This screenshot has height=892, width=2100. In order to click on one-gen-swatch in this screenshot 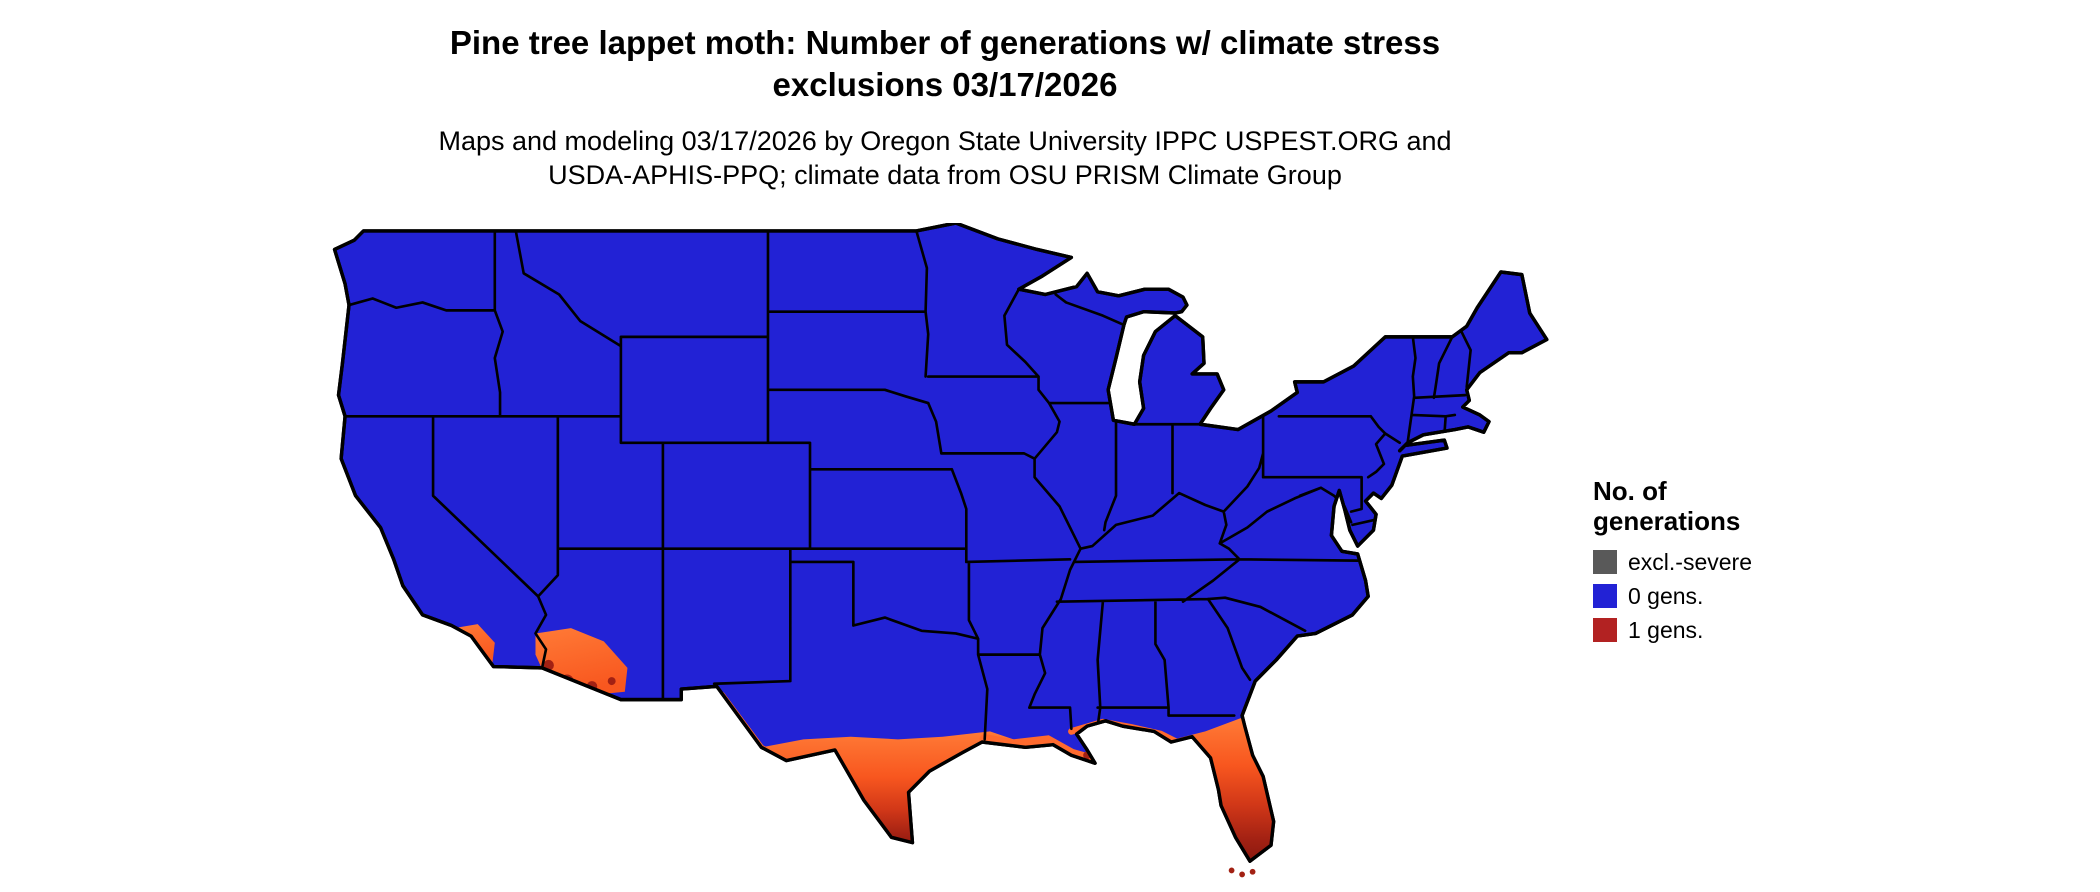, I will do `click(1605, 630)`.